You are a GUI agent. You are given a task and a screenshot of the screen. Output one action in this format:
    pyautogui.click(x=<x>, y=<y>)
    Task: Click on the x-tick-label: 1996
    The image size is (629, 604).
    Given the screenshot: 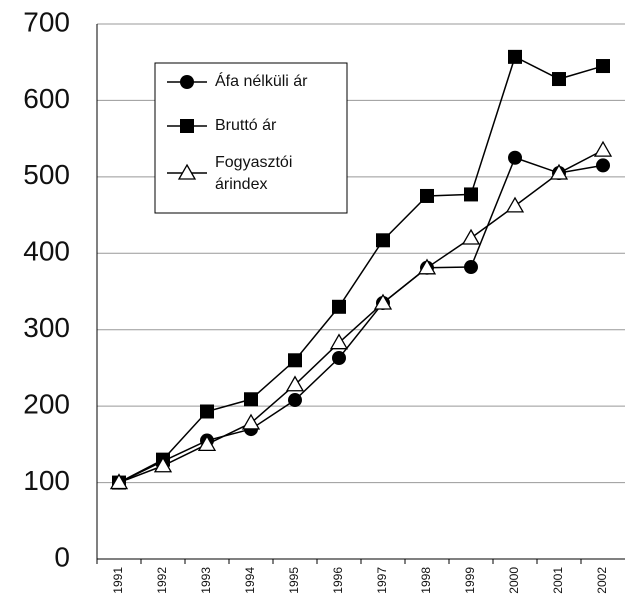 What is the action you would take?
    pyautogui.click(x=338, y=580)
    